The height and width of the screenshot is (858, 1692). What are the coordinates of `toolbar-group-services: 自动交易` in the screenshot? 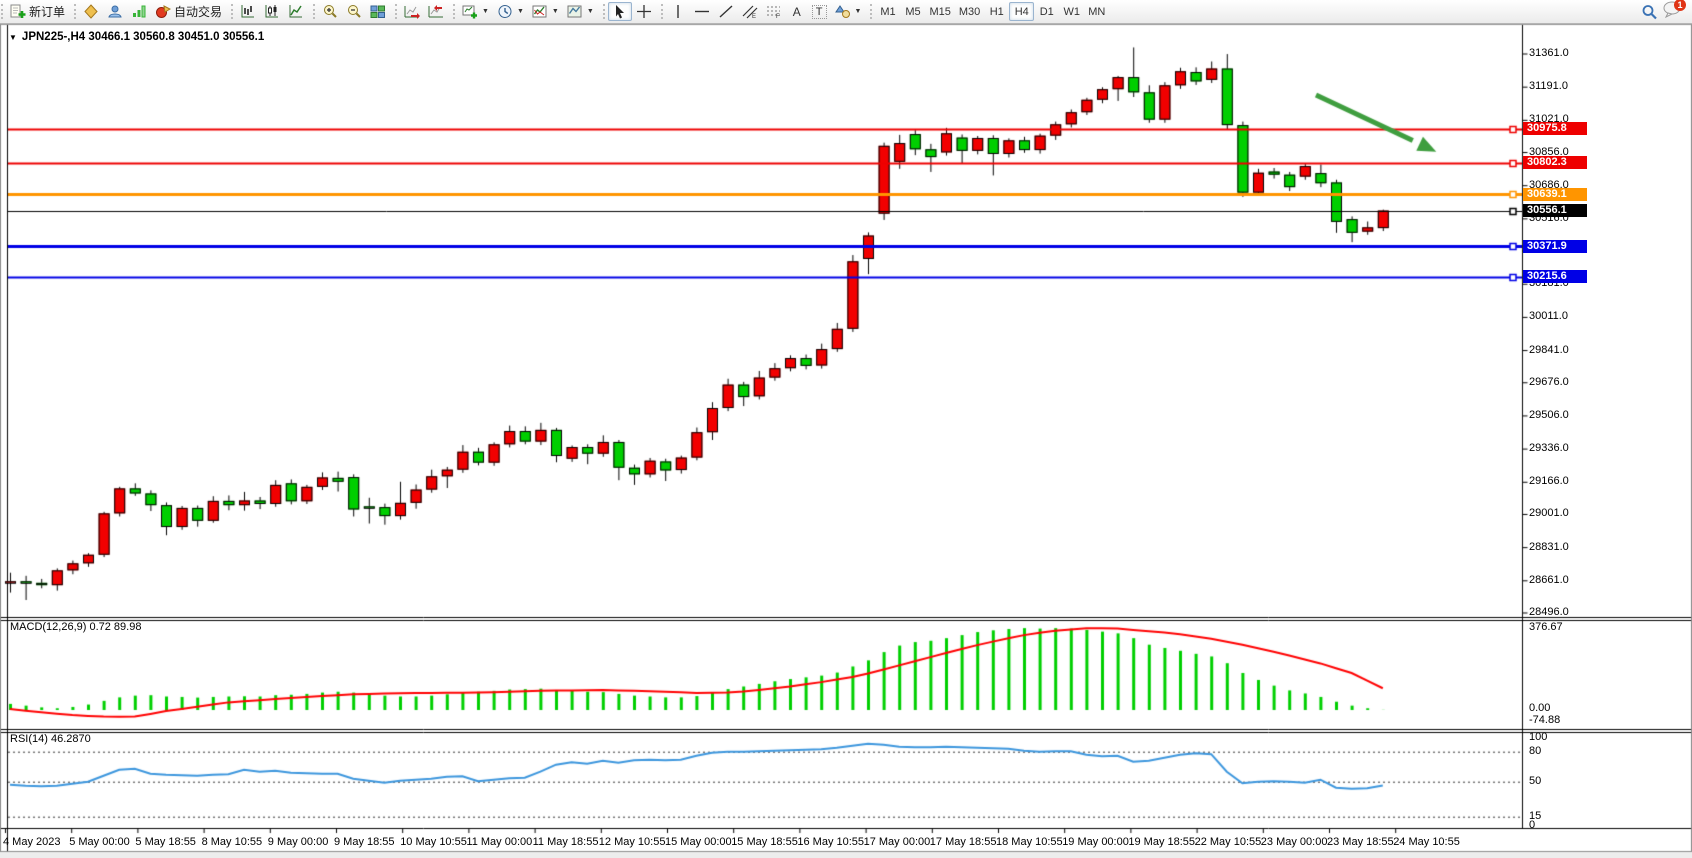 It's located at (151, 11).